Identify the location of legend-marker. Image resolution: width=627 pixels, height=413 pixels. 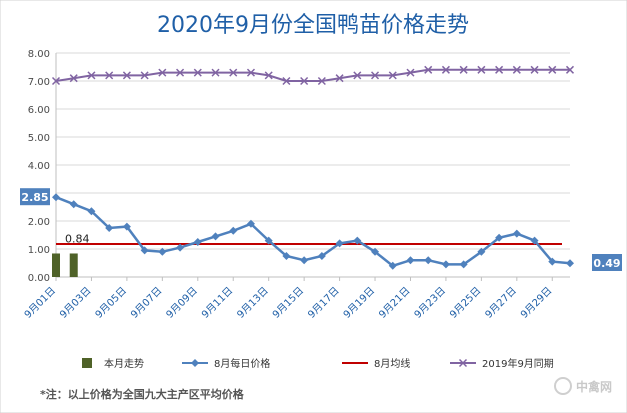
(195, 363).